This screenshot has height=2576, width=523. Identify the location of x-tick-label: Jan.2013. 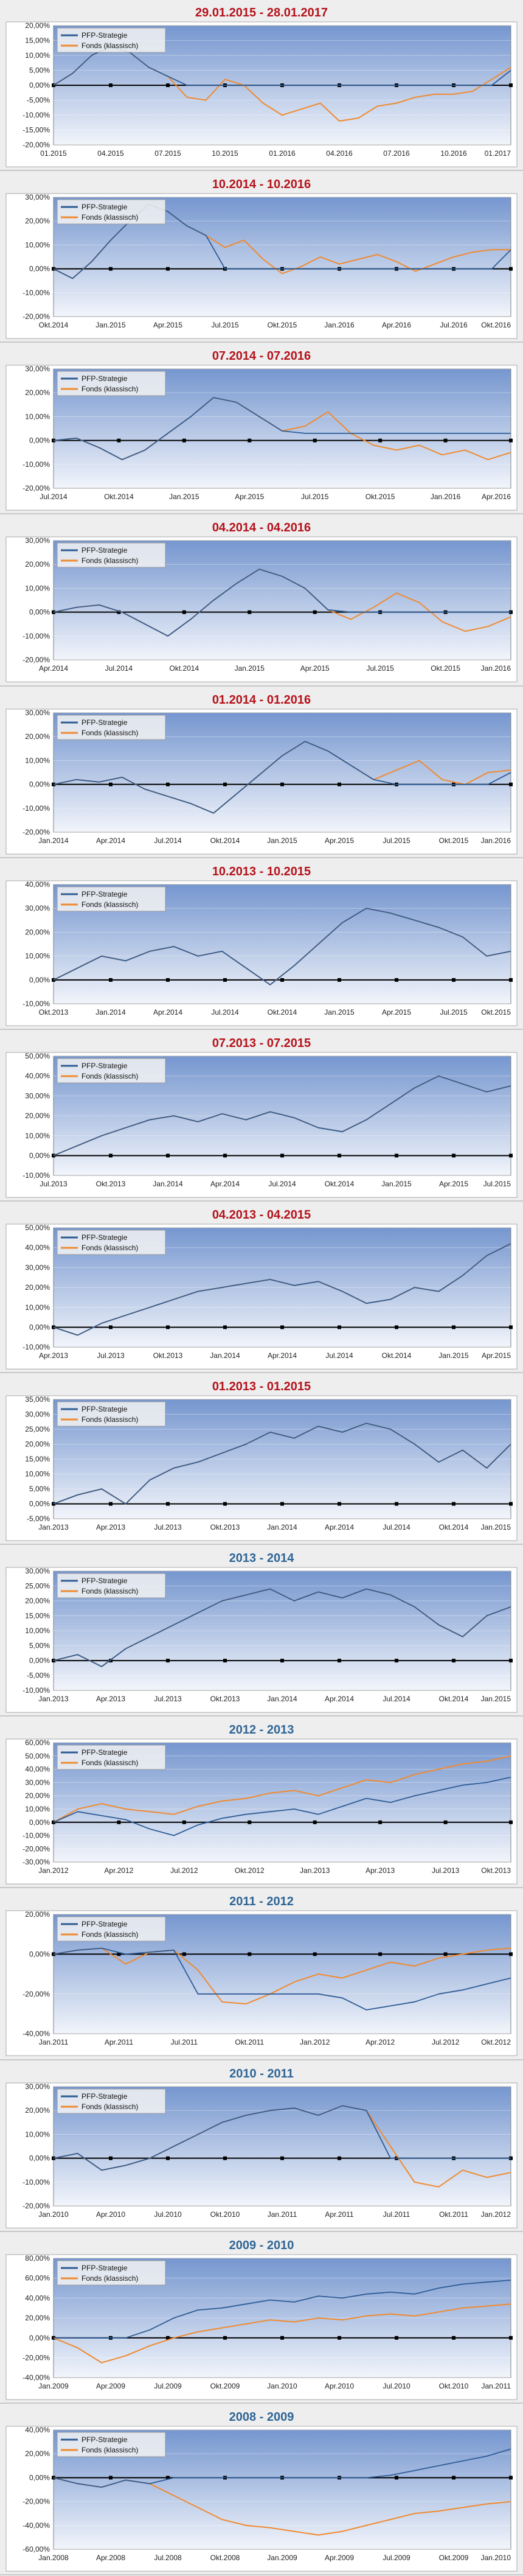
(53, 1527).